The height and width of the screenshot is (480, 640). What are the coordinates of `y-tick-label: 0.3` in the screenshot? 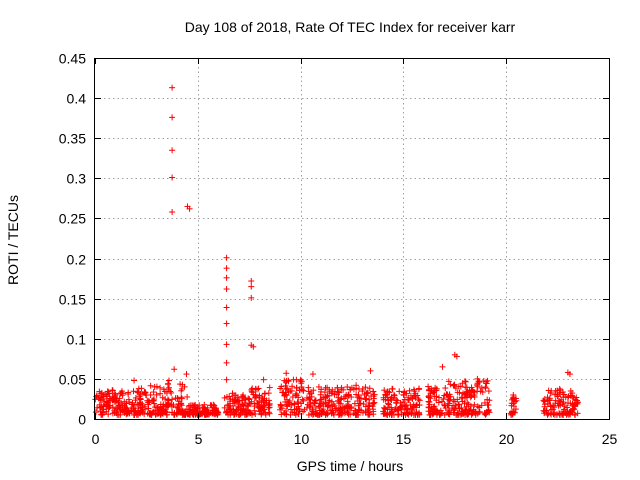 It's located at (77, 179).